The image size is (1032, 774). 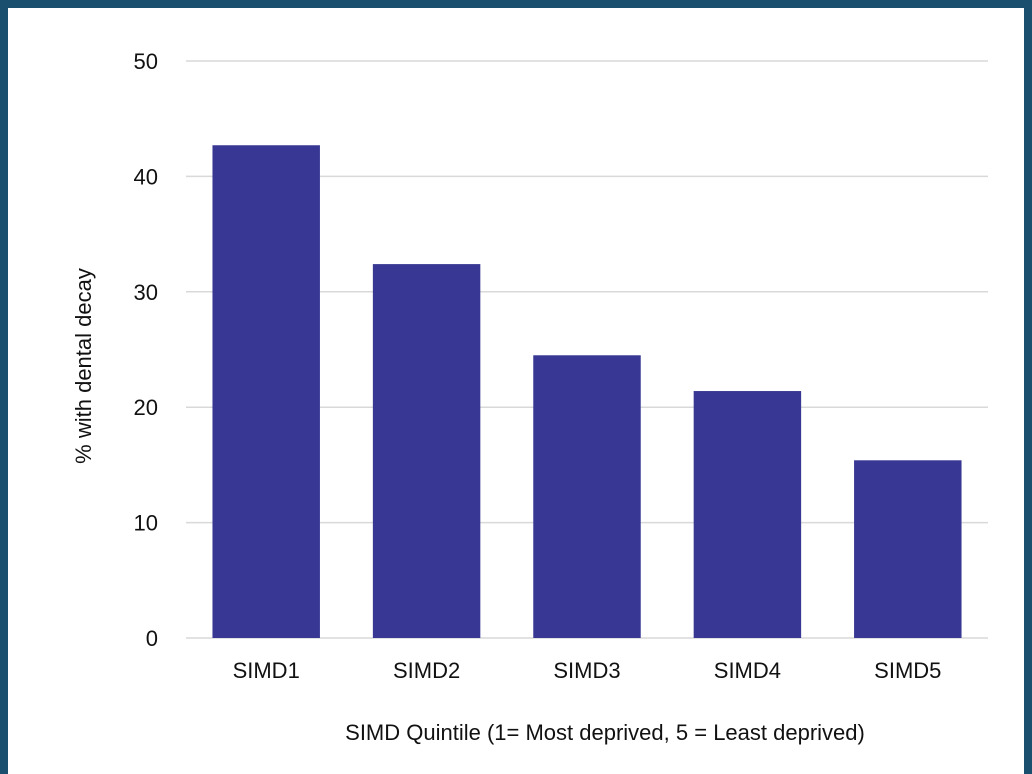 What do you see at coordinates (747, 514) in the screenshot?
I see `bar-simd4` at bounding box center [747, 514].